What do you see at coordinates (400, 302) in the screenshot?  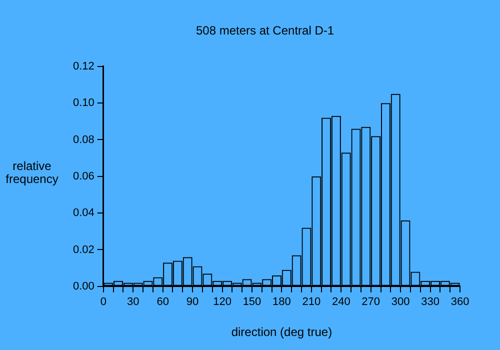 I see `x-tick-label: 300` at bounding box center [400, 302].